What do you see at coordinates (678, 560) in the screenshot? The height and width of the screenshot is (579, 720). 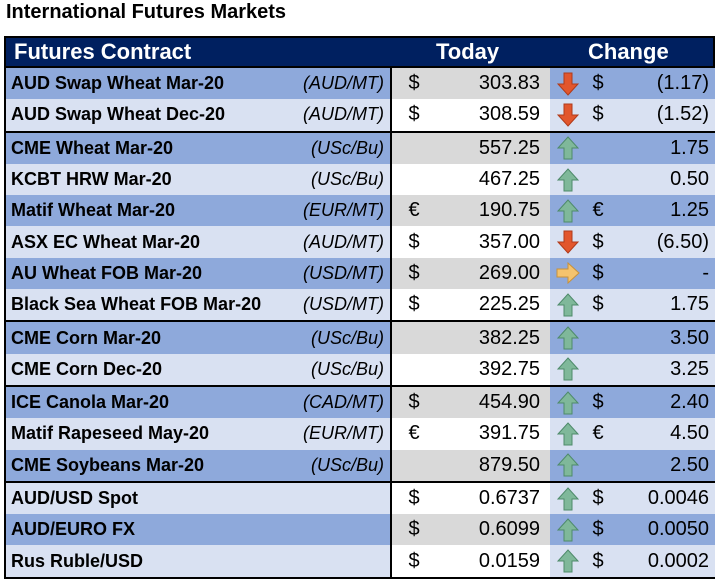 I see `change-value: 0.0002` at bounding box center [678, 560].